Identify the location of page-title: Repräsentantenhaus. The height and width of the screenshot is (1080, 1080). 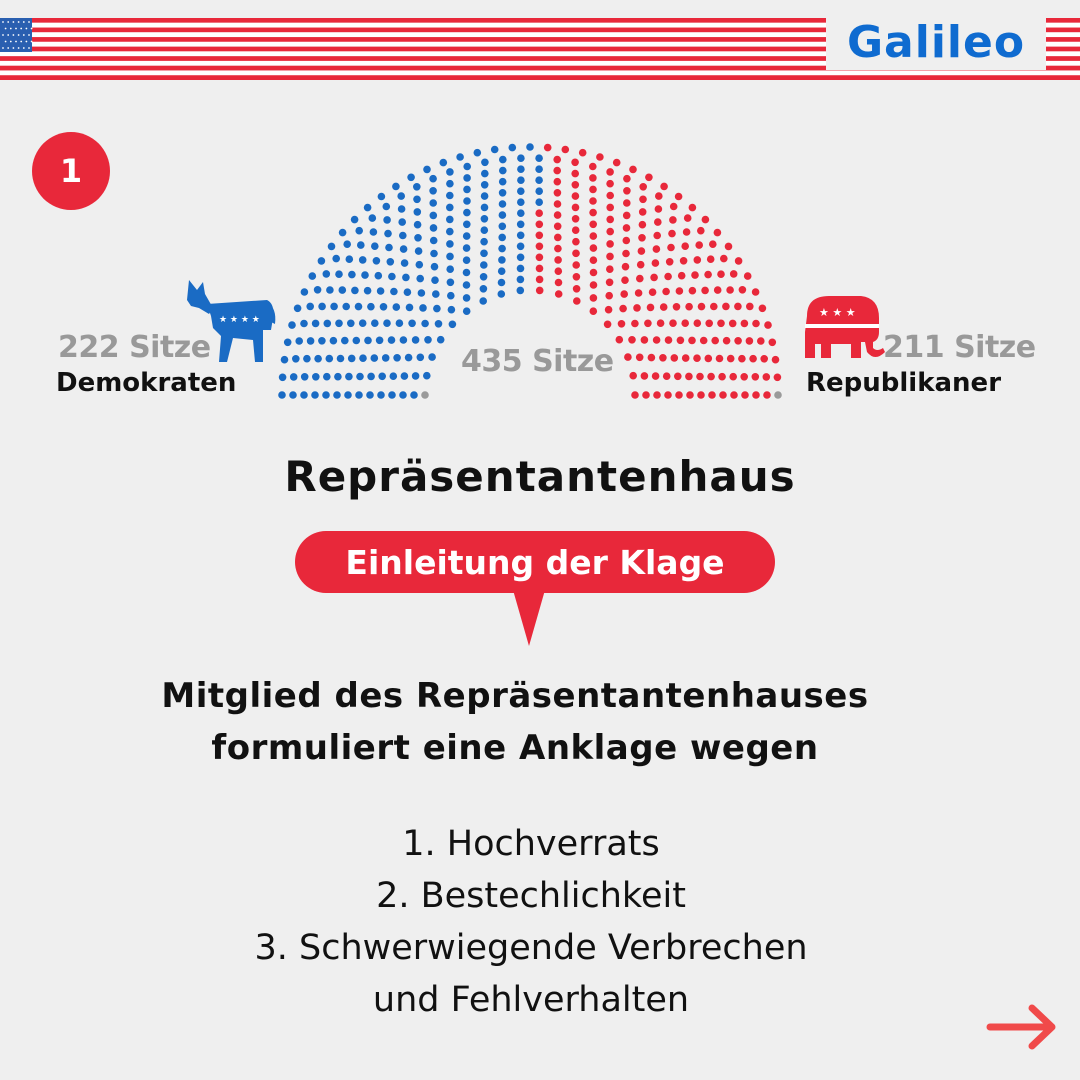
(540, 476).